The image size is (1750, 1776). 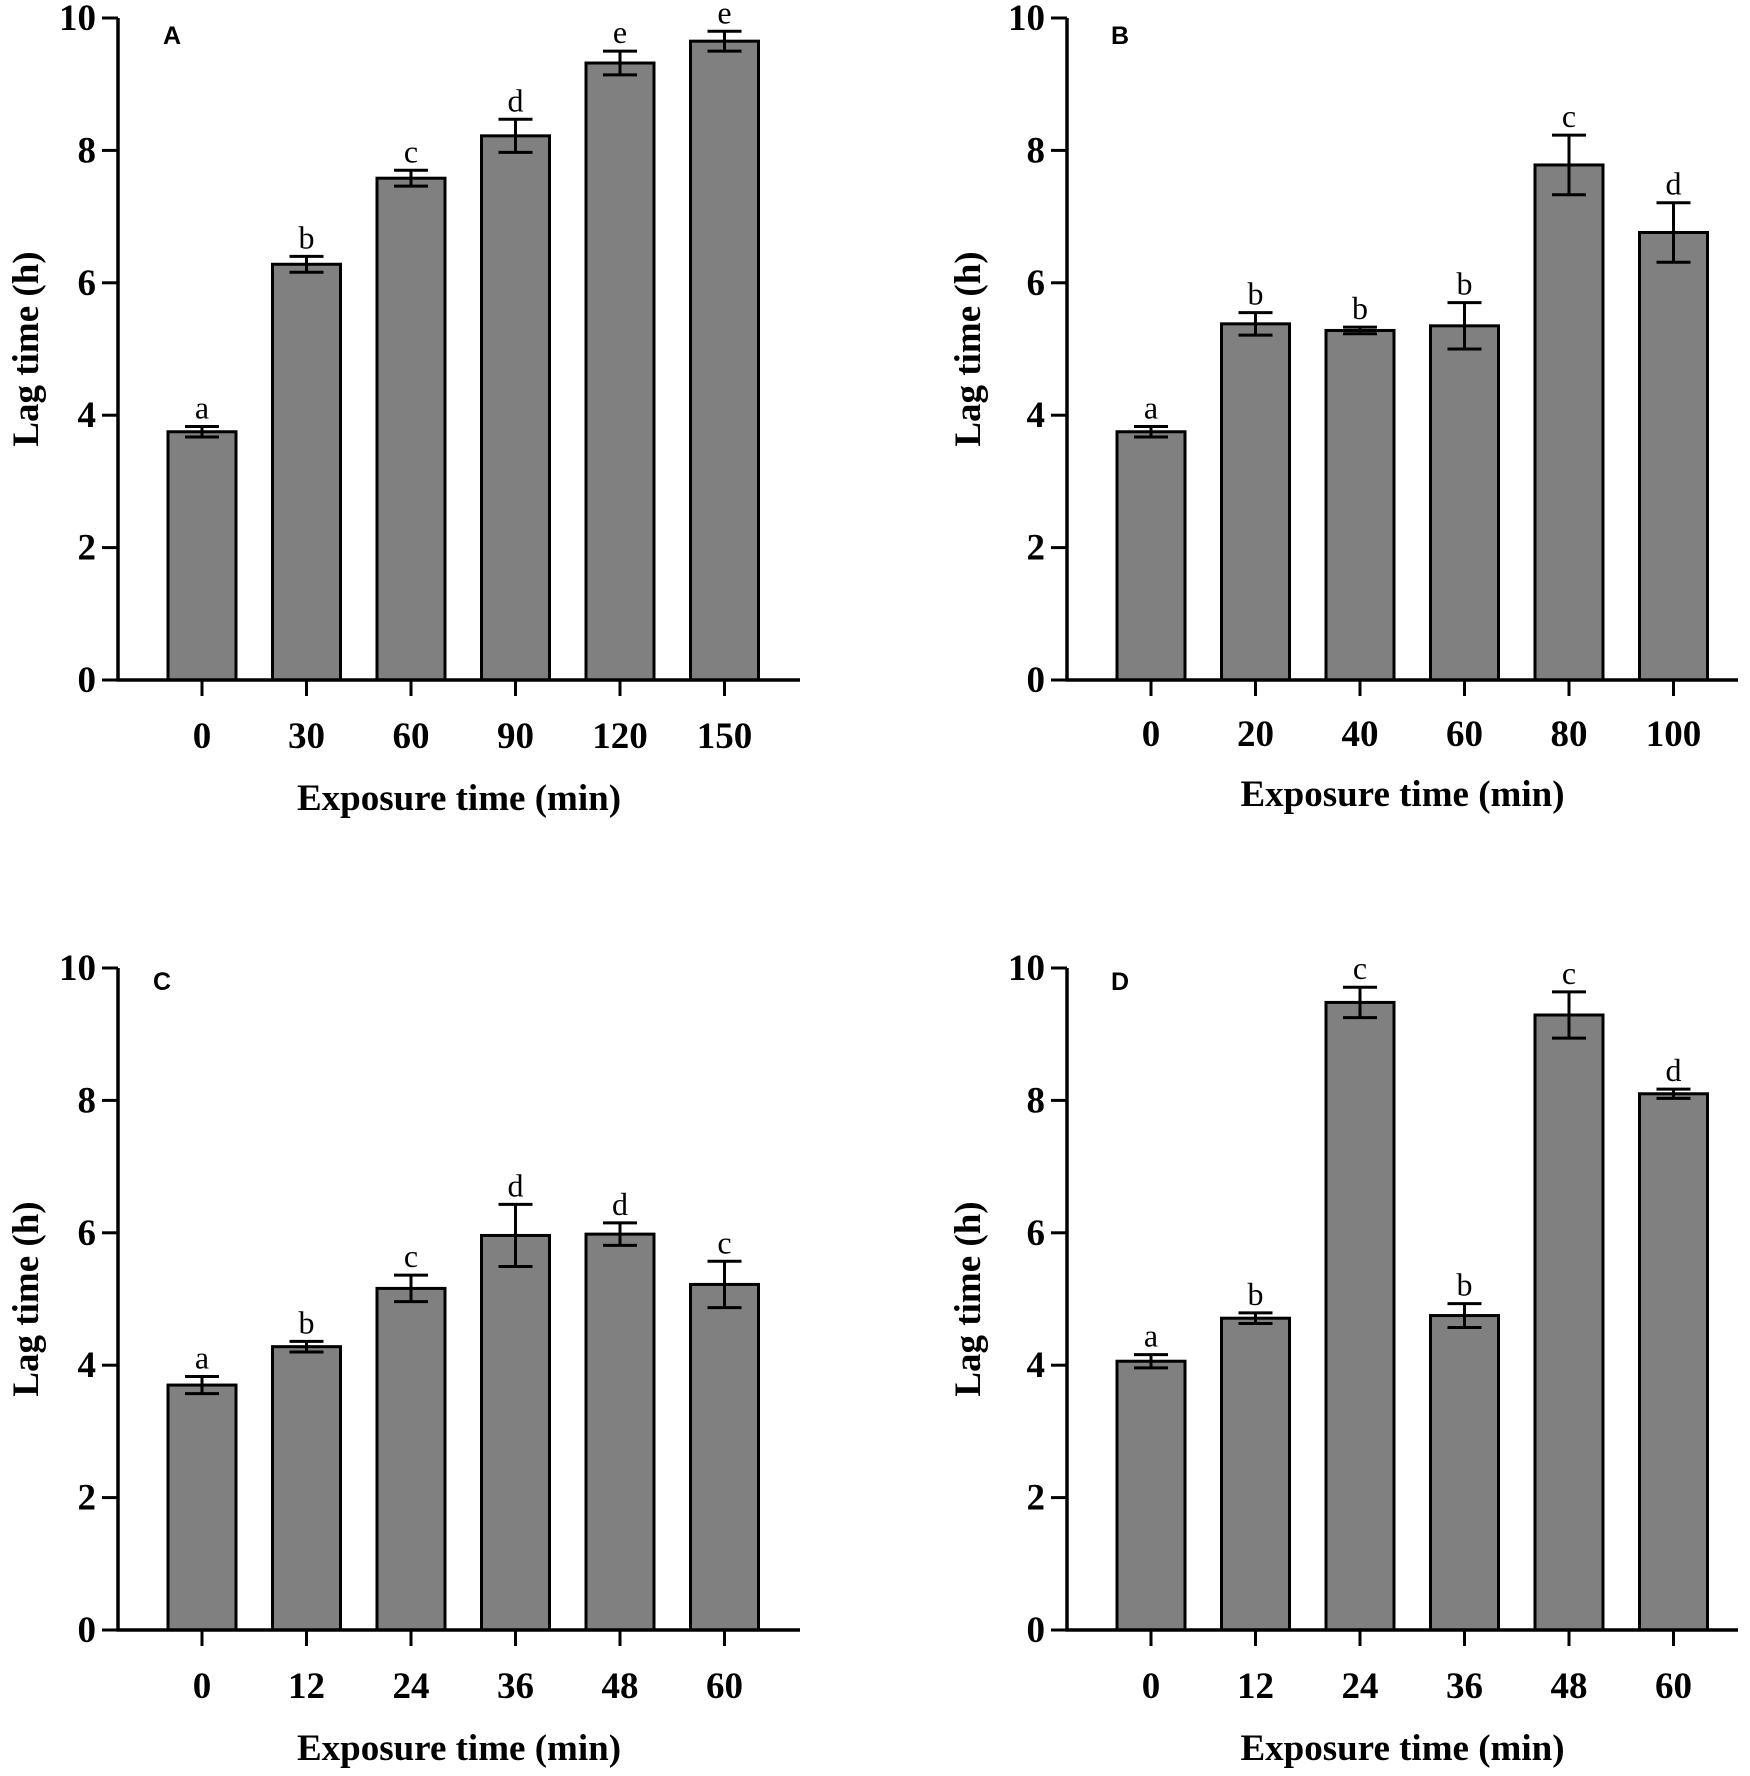 I want to click on panel-b-y-axis-title: Lag time (h), so click(x=968, y=348).